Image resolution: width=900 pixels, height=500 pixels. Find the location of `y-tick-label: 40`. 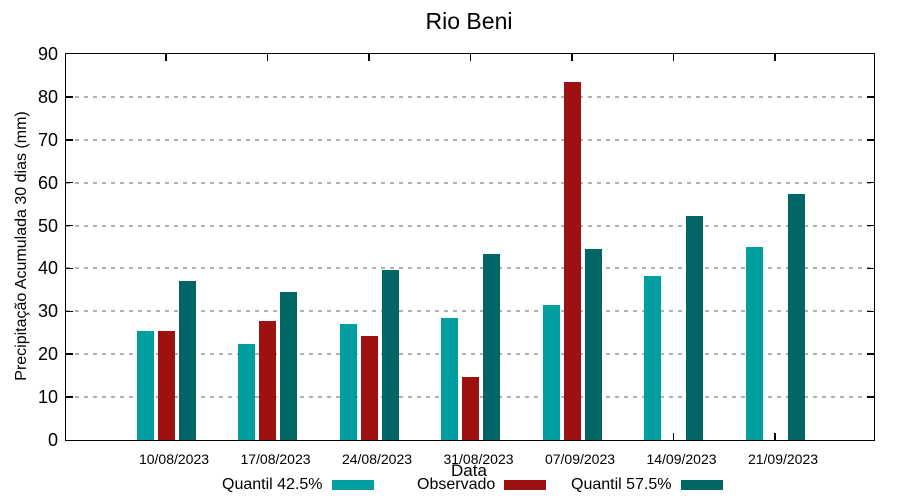

y-tick-label: 40 is located at coordinates (47, 268).